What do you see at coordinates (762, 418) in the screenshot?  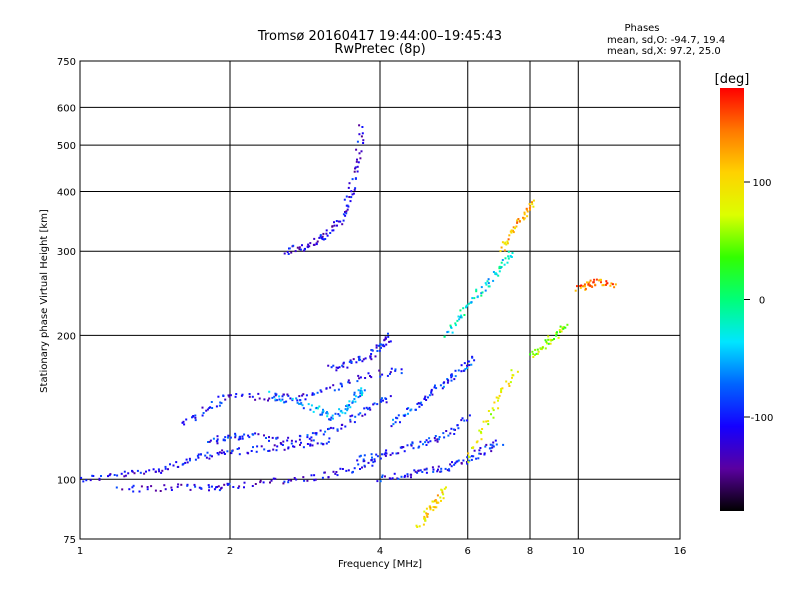 I see `colorbar-tick-label: -100` at bounding box center [762, 418].